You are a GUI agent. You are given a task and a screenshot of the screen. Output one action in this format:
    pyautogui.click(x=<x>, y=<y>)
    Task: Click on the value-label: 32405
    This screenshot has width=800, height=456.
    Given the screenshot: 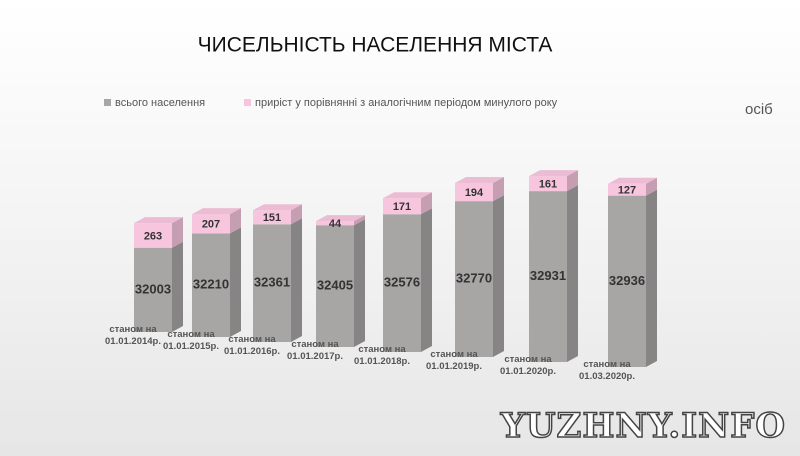 What is the action you would take?
    pyautogui.click(x=335, y=285)
    